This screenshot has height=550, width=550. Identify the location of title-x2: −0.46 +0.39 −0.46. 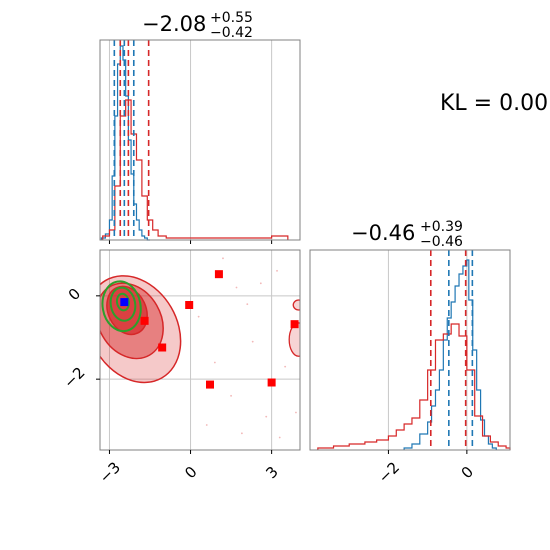
(407, 234).